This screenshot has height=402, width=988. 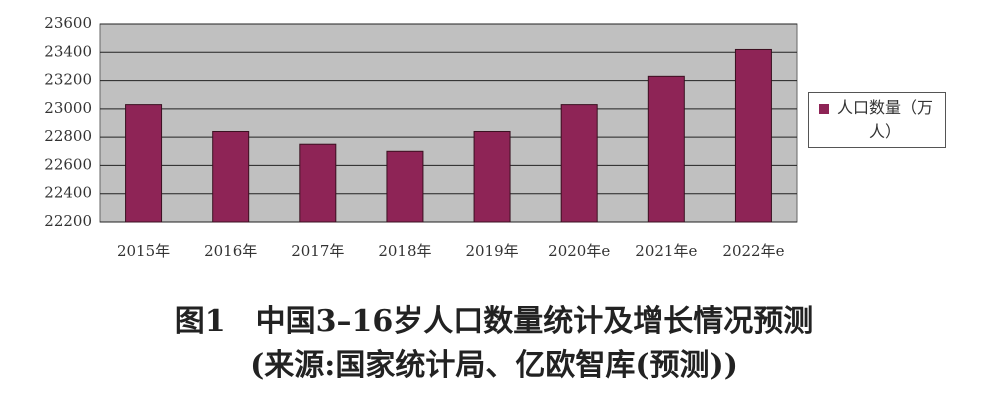 What do you see at coordinates (68, 108) in the screenshot?
I see `y-tick-label: 23000` at bounding box center [68, 108].